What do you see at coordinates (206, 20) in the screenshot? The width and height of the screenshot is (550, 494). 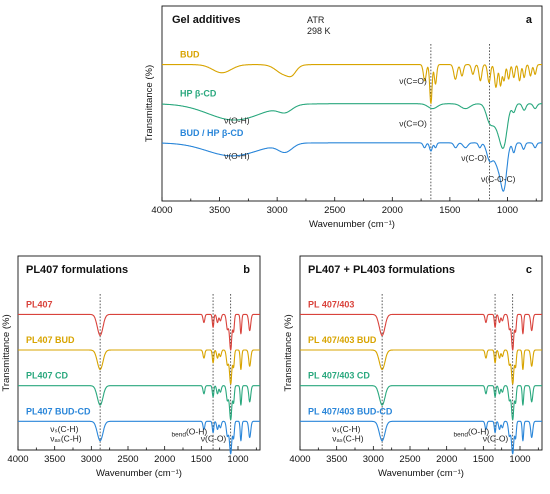 I see `panel-title: Gel additives` at bounding box center [206, 20].